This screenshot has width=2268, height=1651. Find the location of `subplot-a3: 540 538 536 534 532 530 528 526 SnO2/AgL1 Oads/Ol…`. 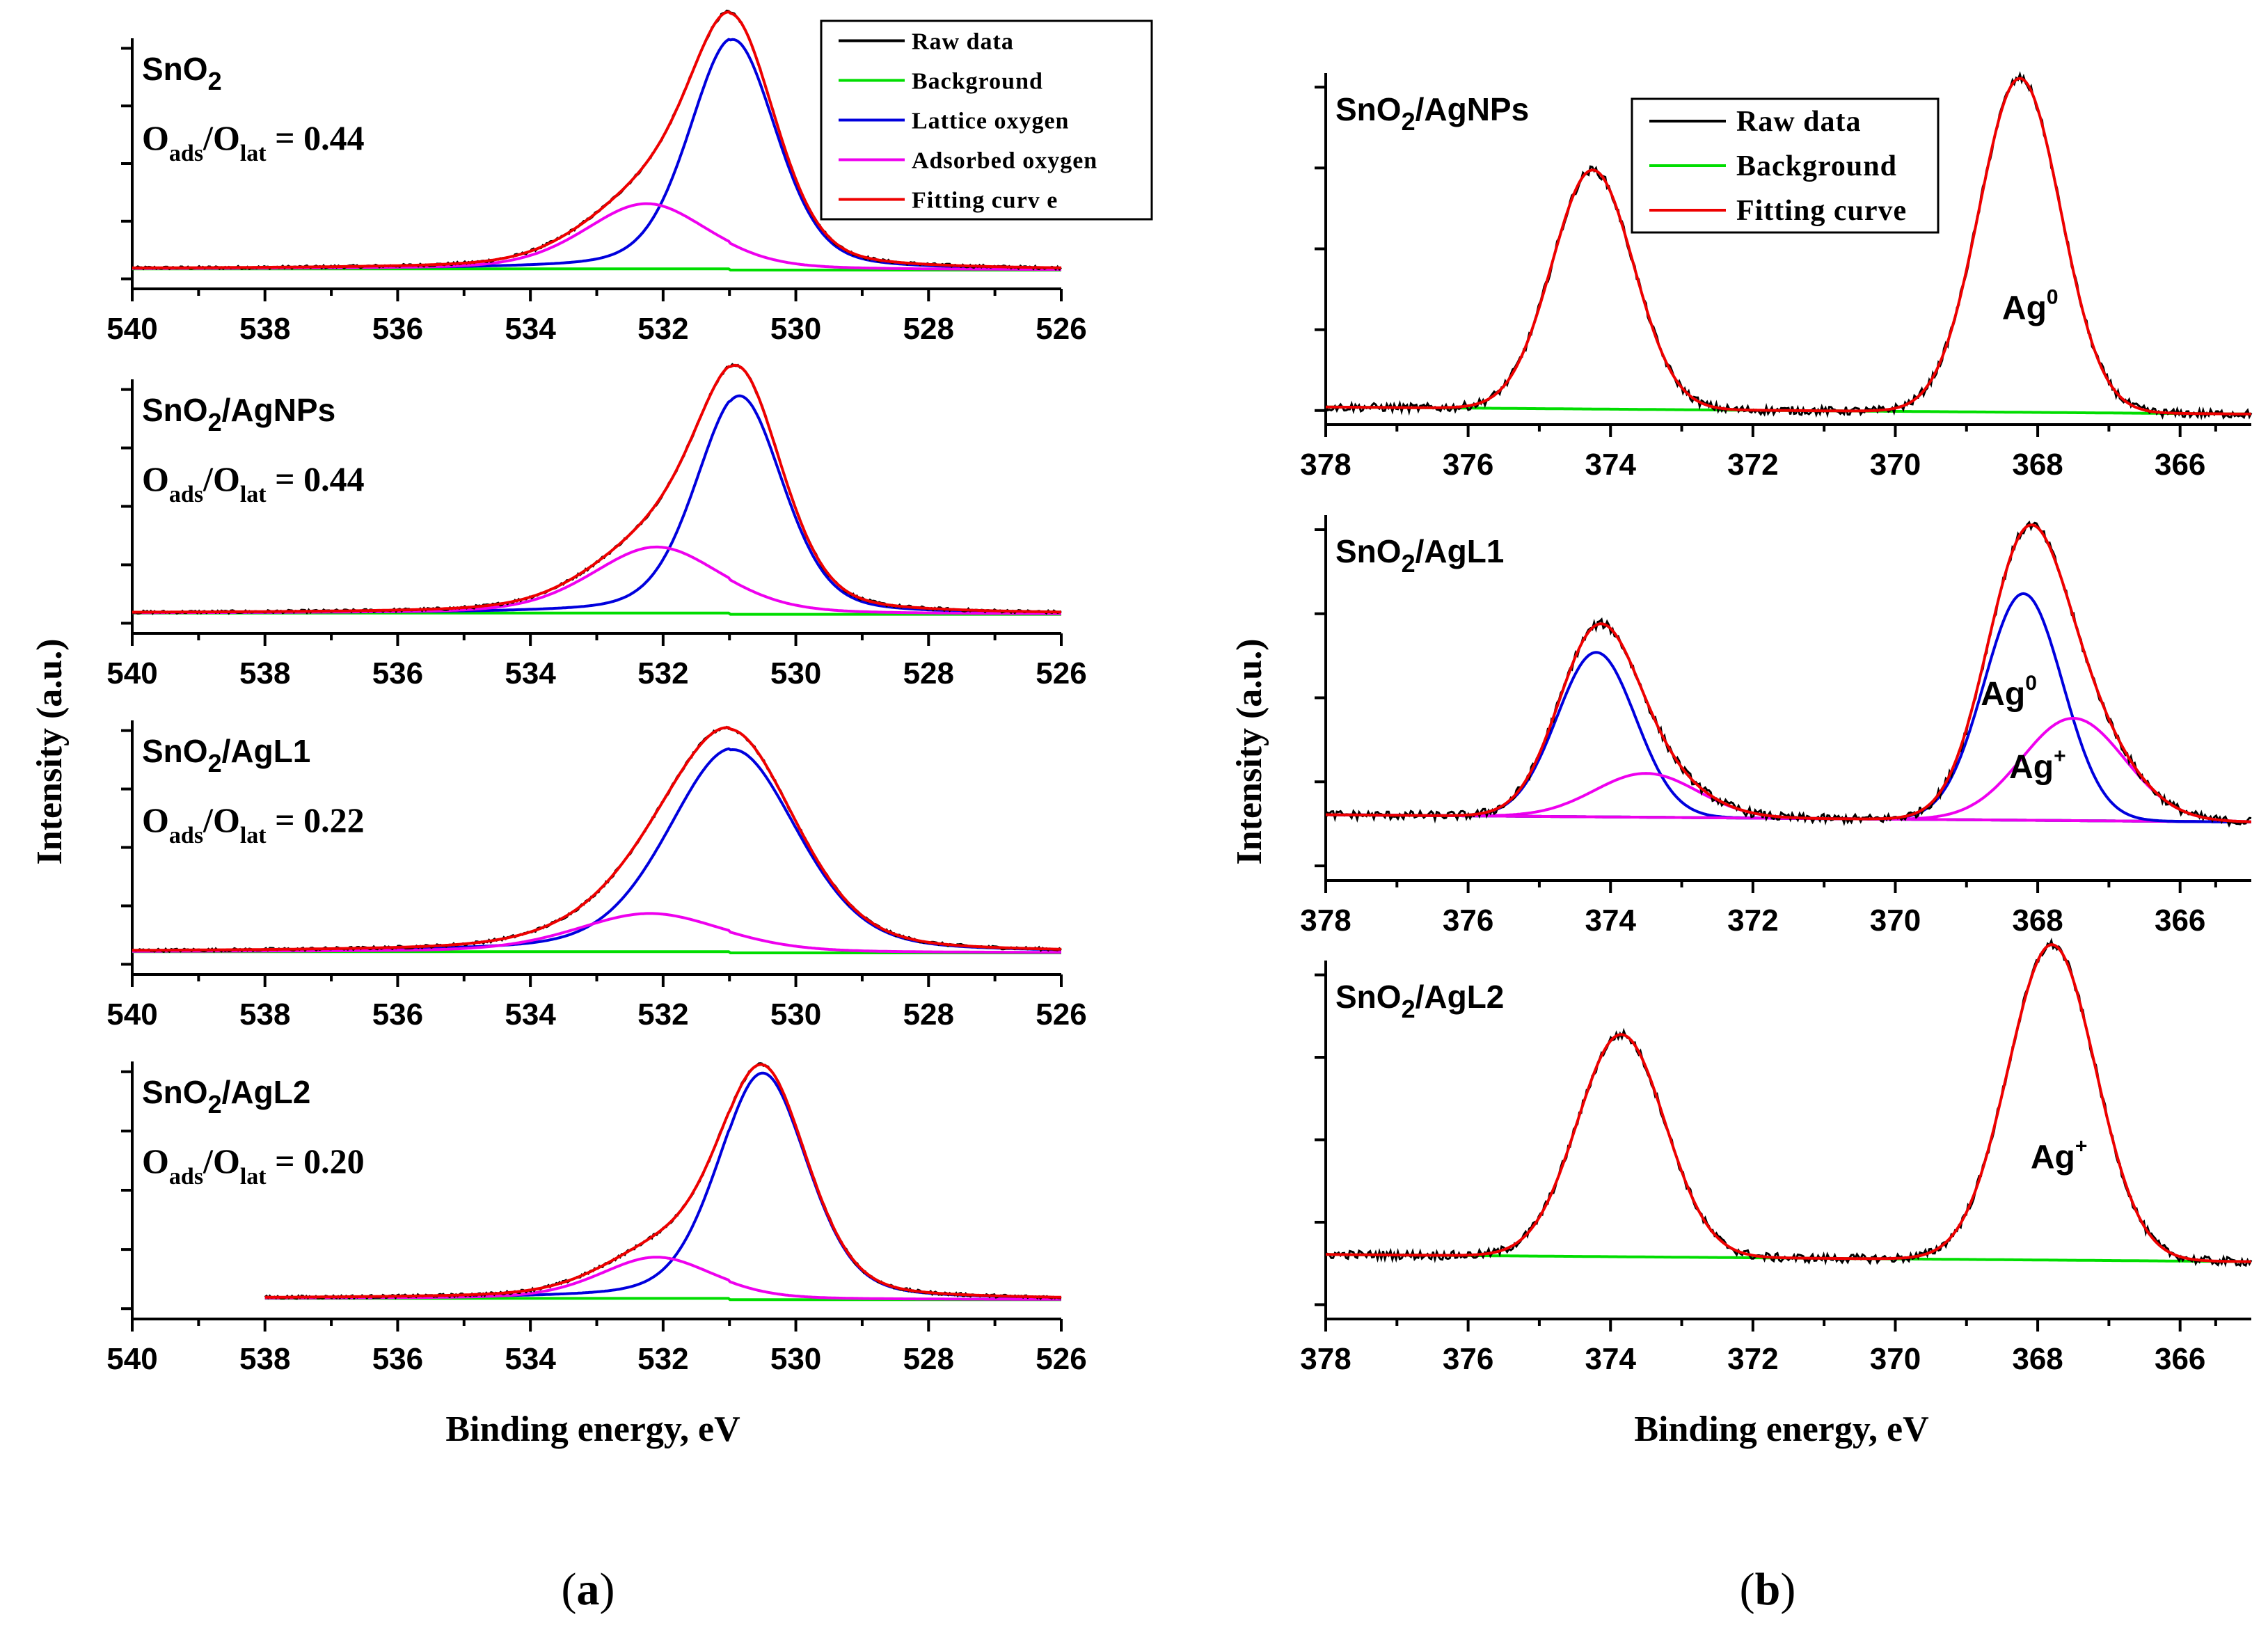

subplot-a3: 540 538 536 534 532 530 528 526 SnO2/AgL1 Oads/Ol… is located at coordinates (596, 876).